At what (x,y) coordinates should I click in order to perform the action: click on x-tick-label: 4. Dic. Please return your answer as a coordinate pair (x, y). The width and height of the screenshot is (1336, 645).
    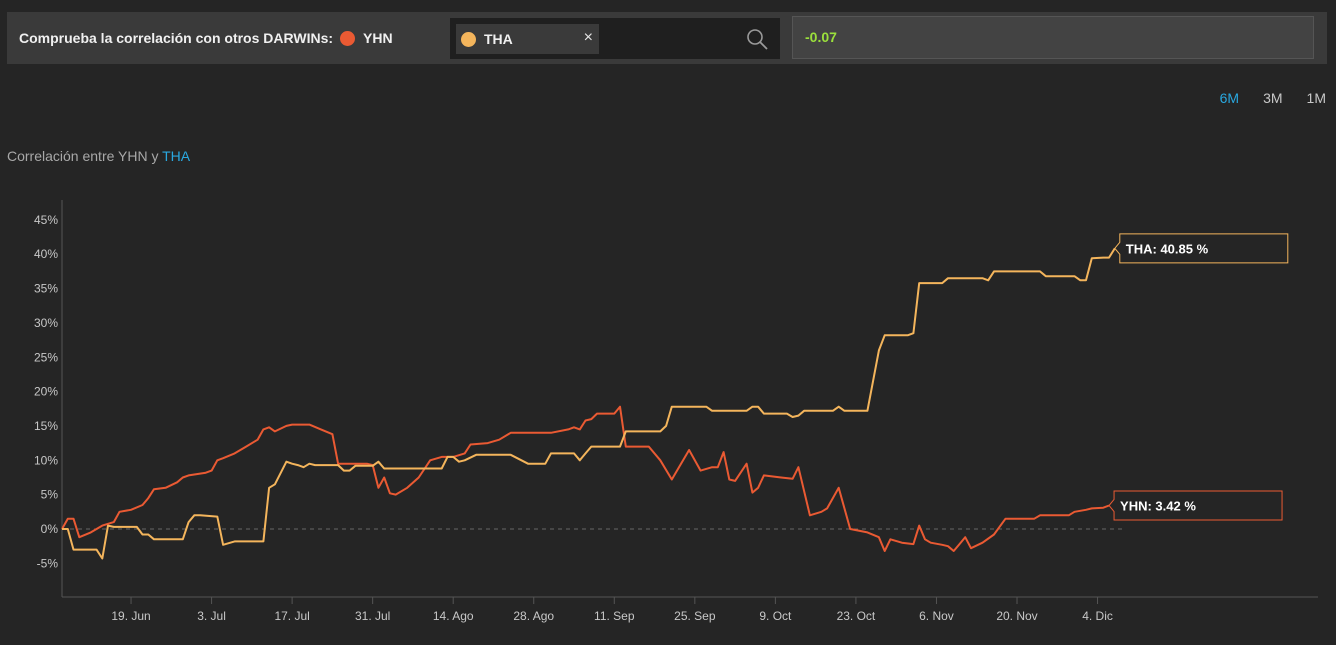
    Looking at the image, I should click on (1097, 616).